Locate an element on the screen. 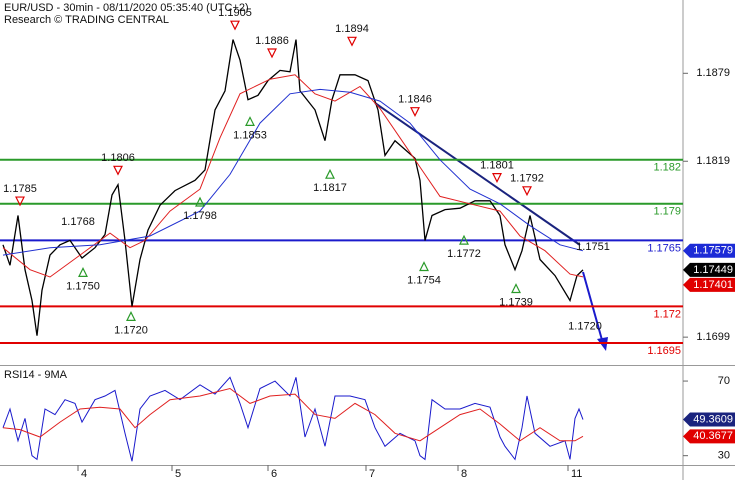  y-tick-label: 70 is located at coordinates (724, 381).